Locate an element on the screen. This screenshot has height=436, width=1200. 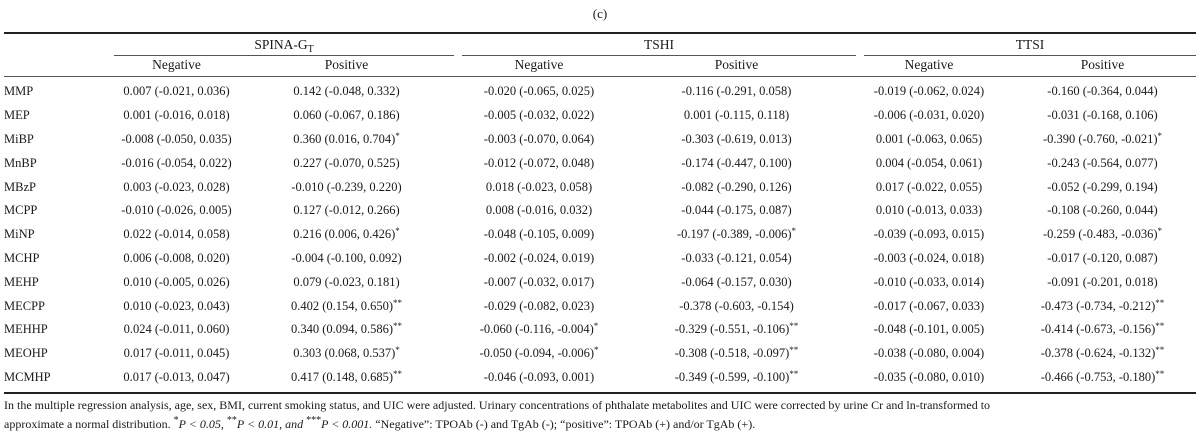
table-cell: -0.160 (-0.364, 0.044) is located at coordinates (1102, 92).